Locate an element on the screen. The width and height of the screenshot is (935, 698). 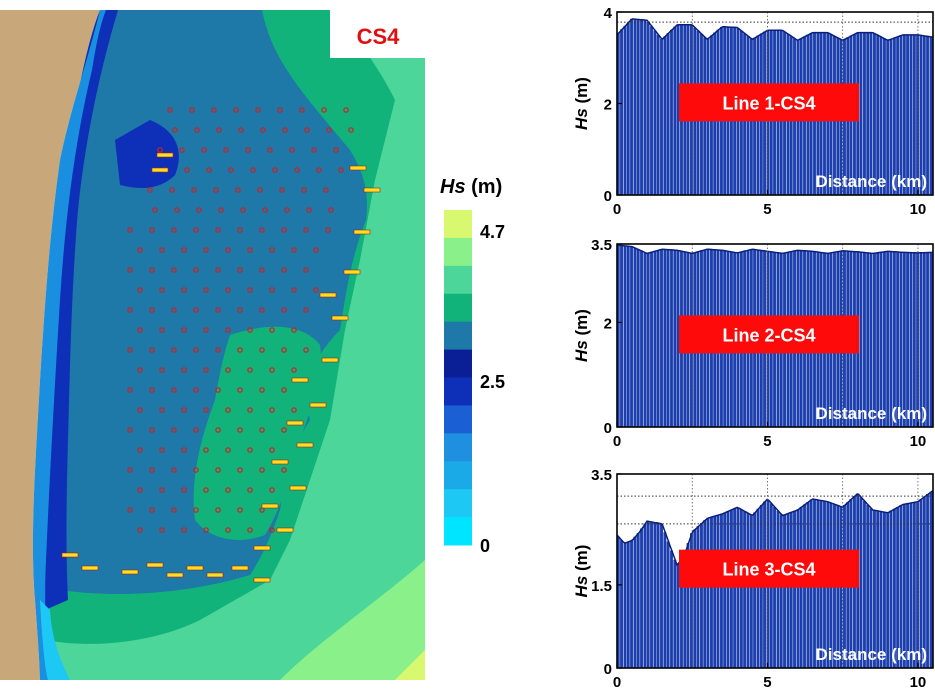
line2-chart: 0 2 3.5 0 5 10 Hs (m) Distance (km) Line 2-CS4 is located at coordinates (753, 343).